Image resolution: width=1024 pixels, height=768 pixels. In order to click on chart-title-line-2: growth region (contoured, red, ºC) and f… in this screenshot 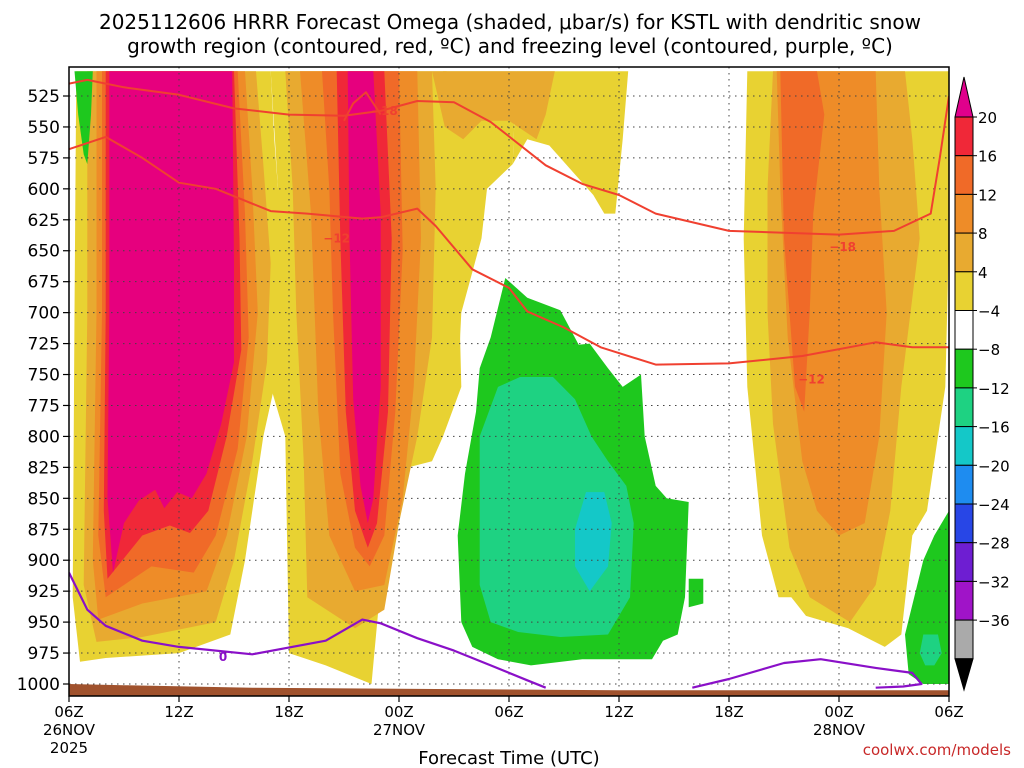, I will do `click(510, 46)`.